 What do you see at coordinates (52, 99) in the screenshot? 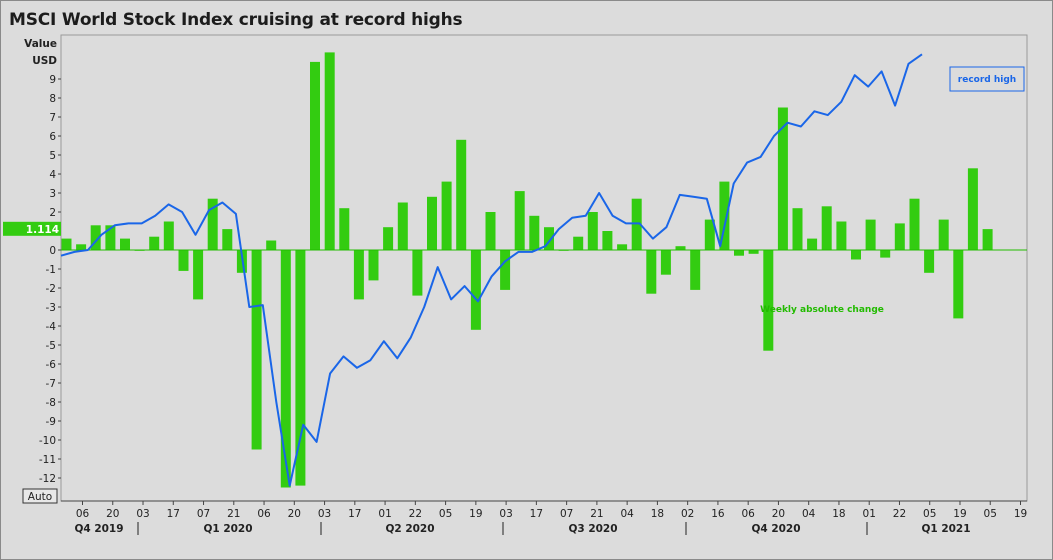
I see `y-tick-label: 8` at bounding box center [52, 99].